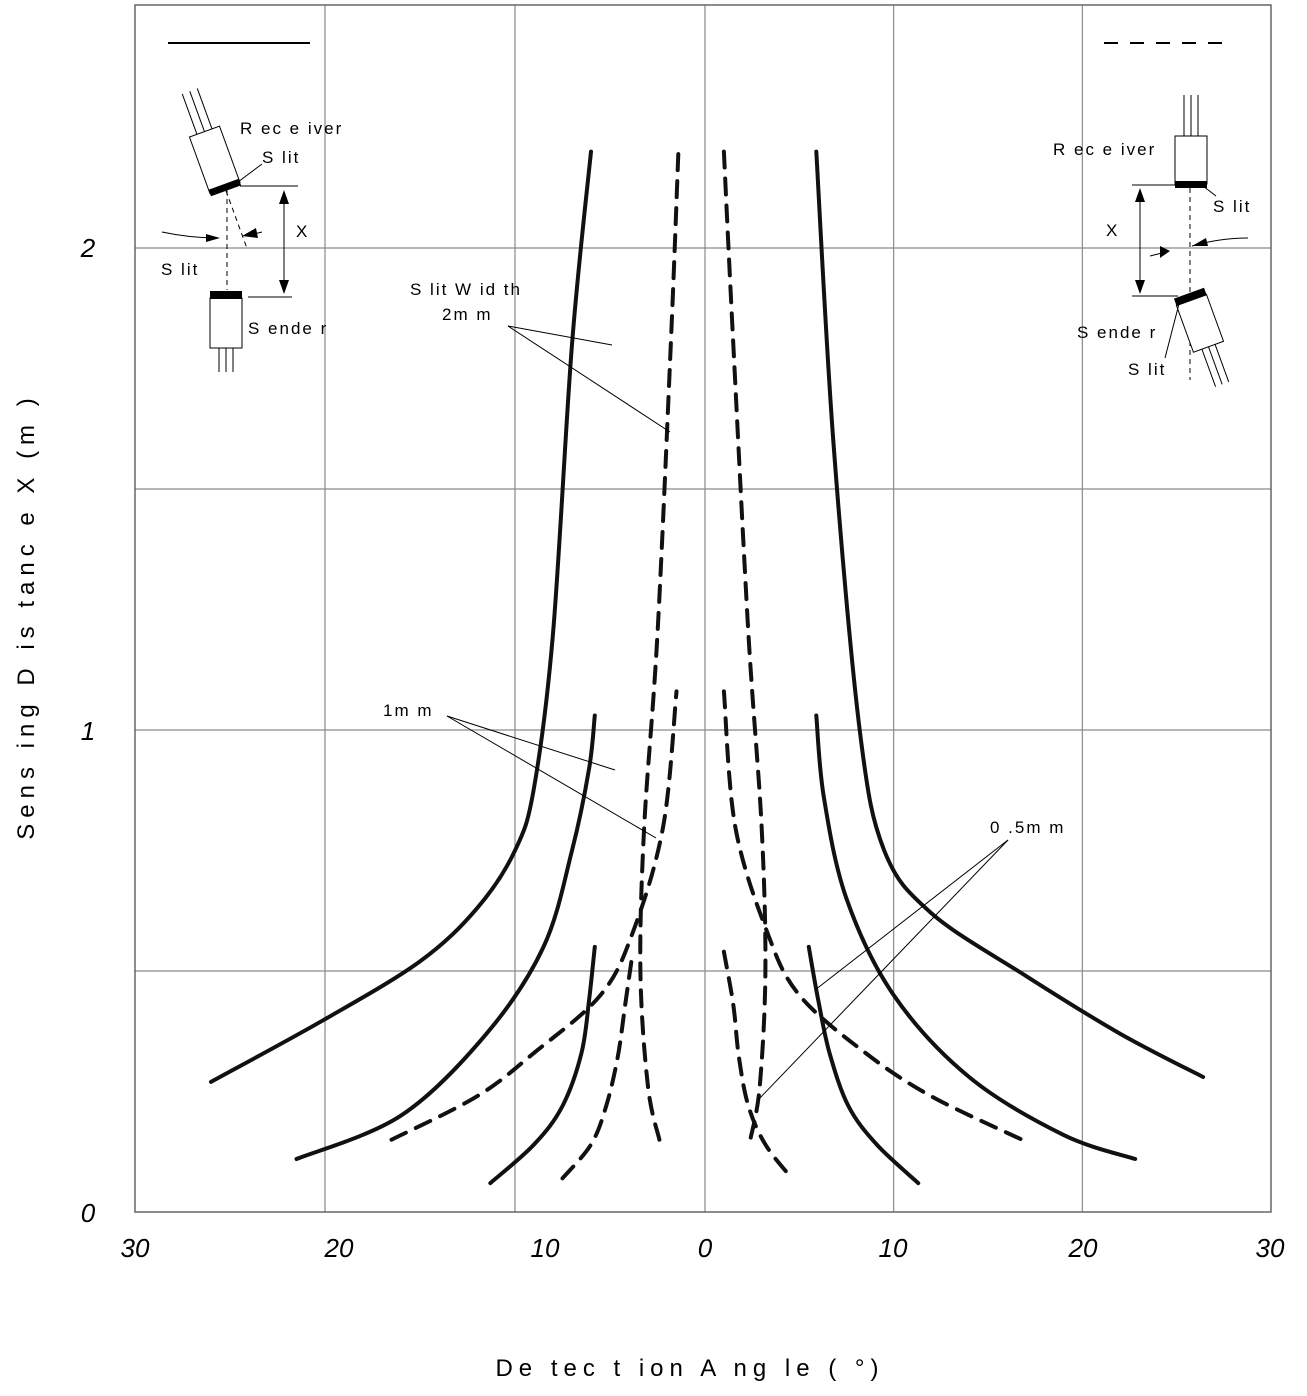 This screenshot has width=1307, height=1396. I want to click on y-tick-label-1: 1, so click(88, 731).